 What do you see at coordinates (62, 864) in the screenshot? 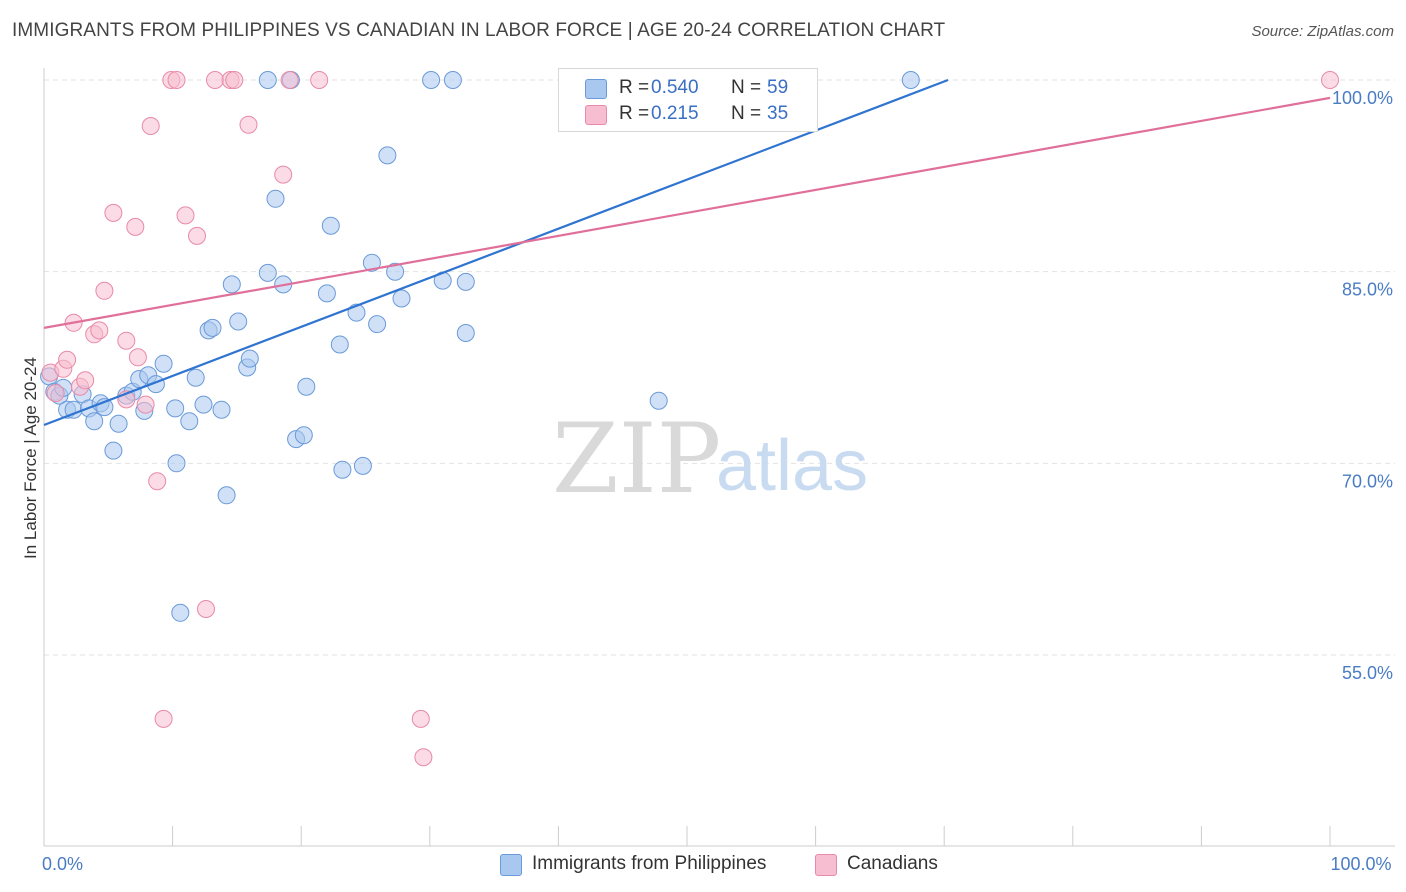
I see `x-tick-label: 0.0%` at bounding box center [62, 864].